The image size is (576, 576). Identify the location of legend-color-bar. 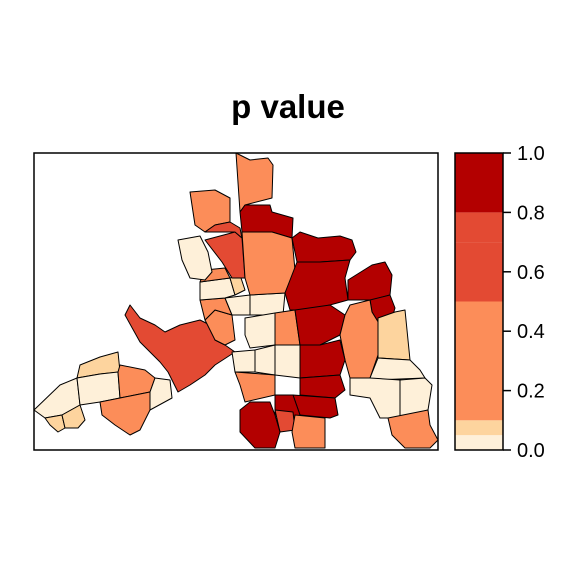
(479, 301).